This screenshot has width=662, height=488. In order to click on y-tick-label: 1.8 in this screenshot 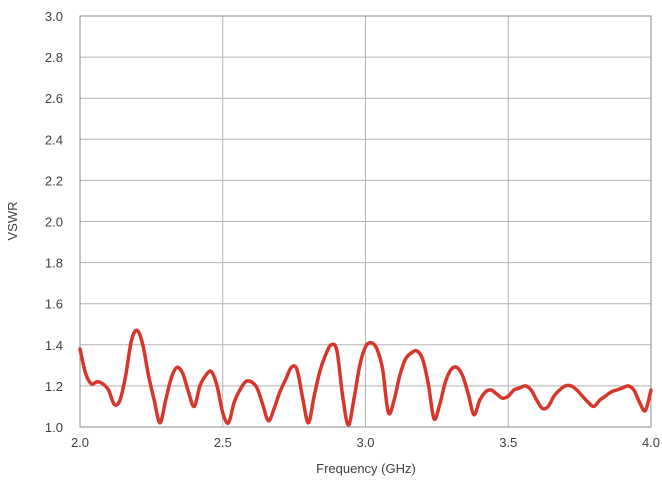, I will do `click(54, 263)`.